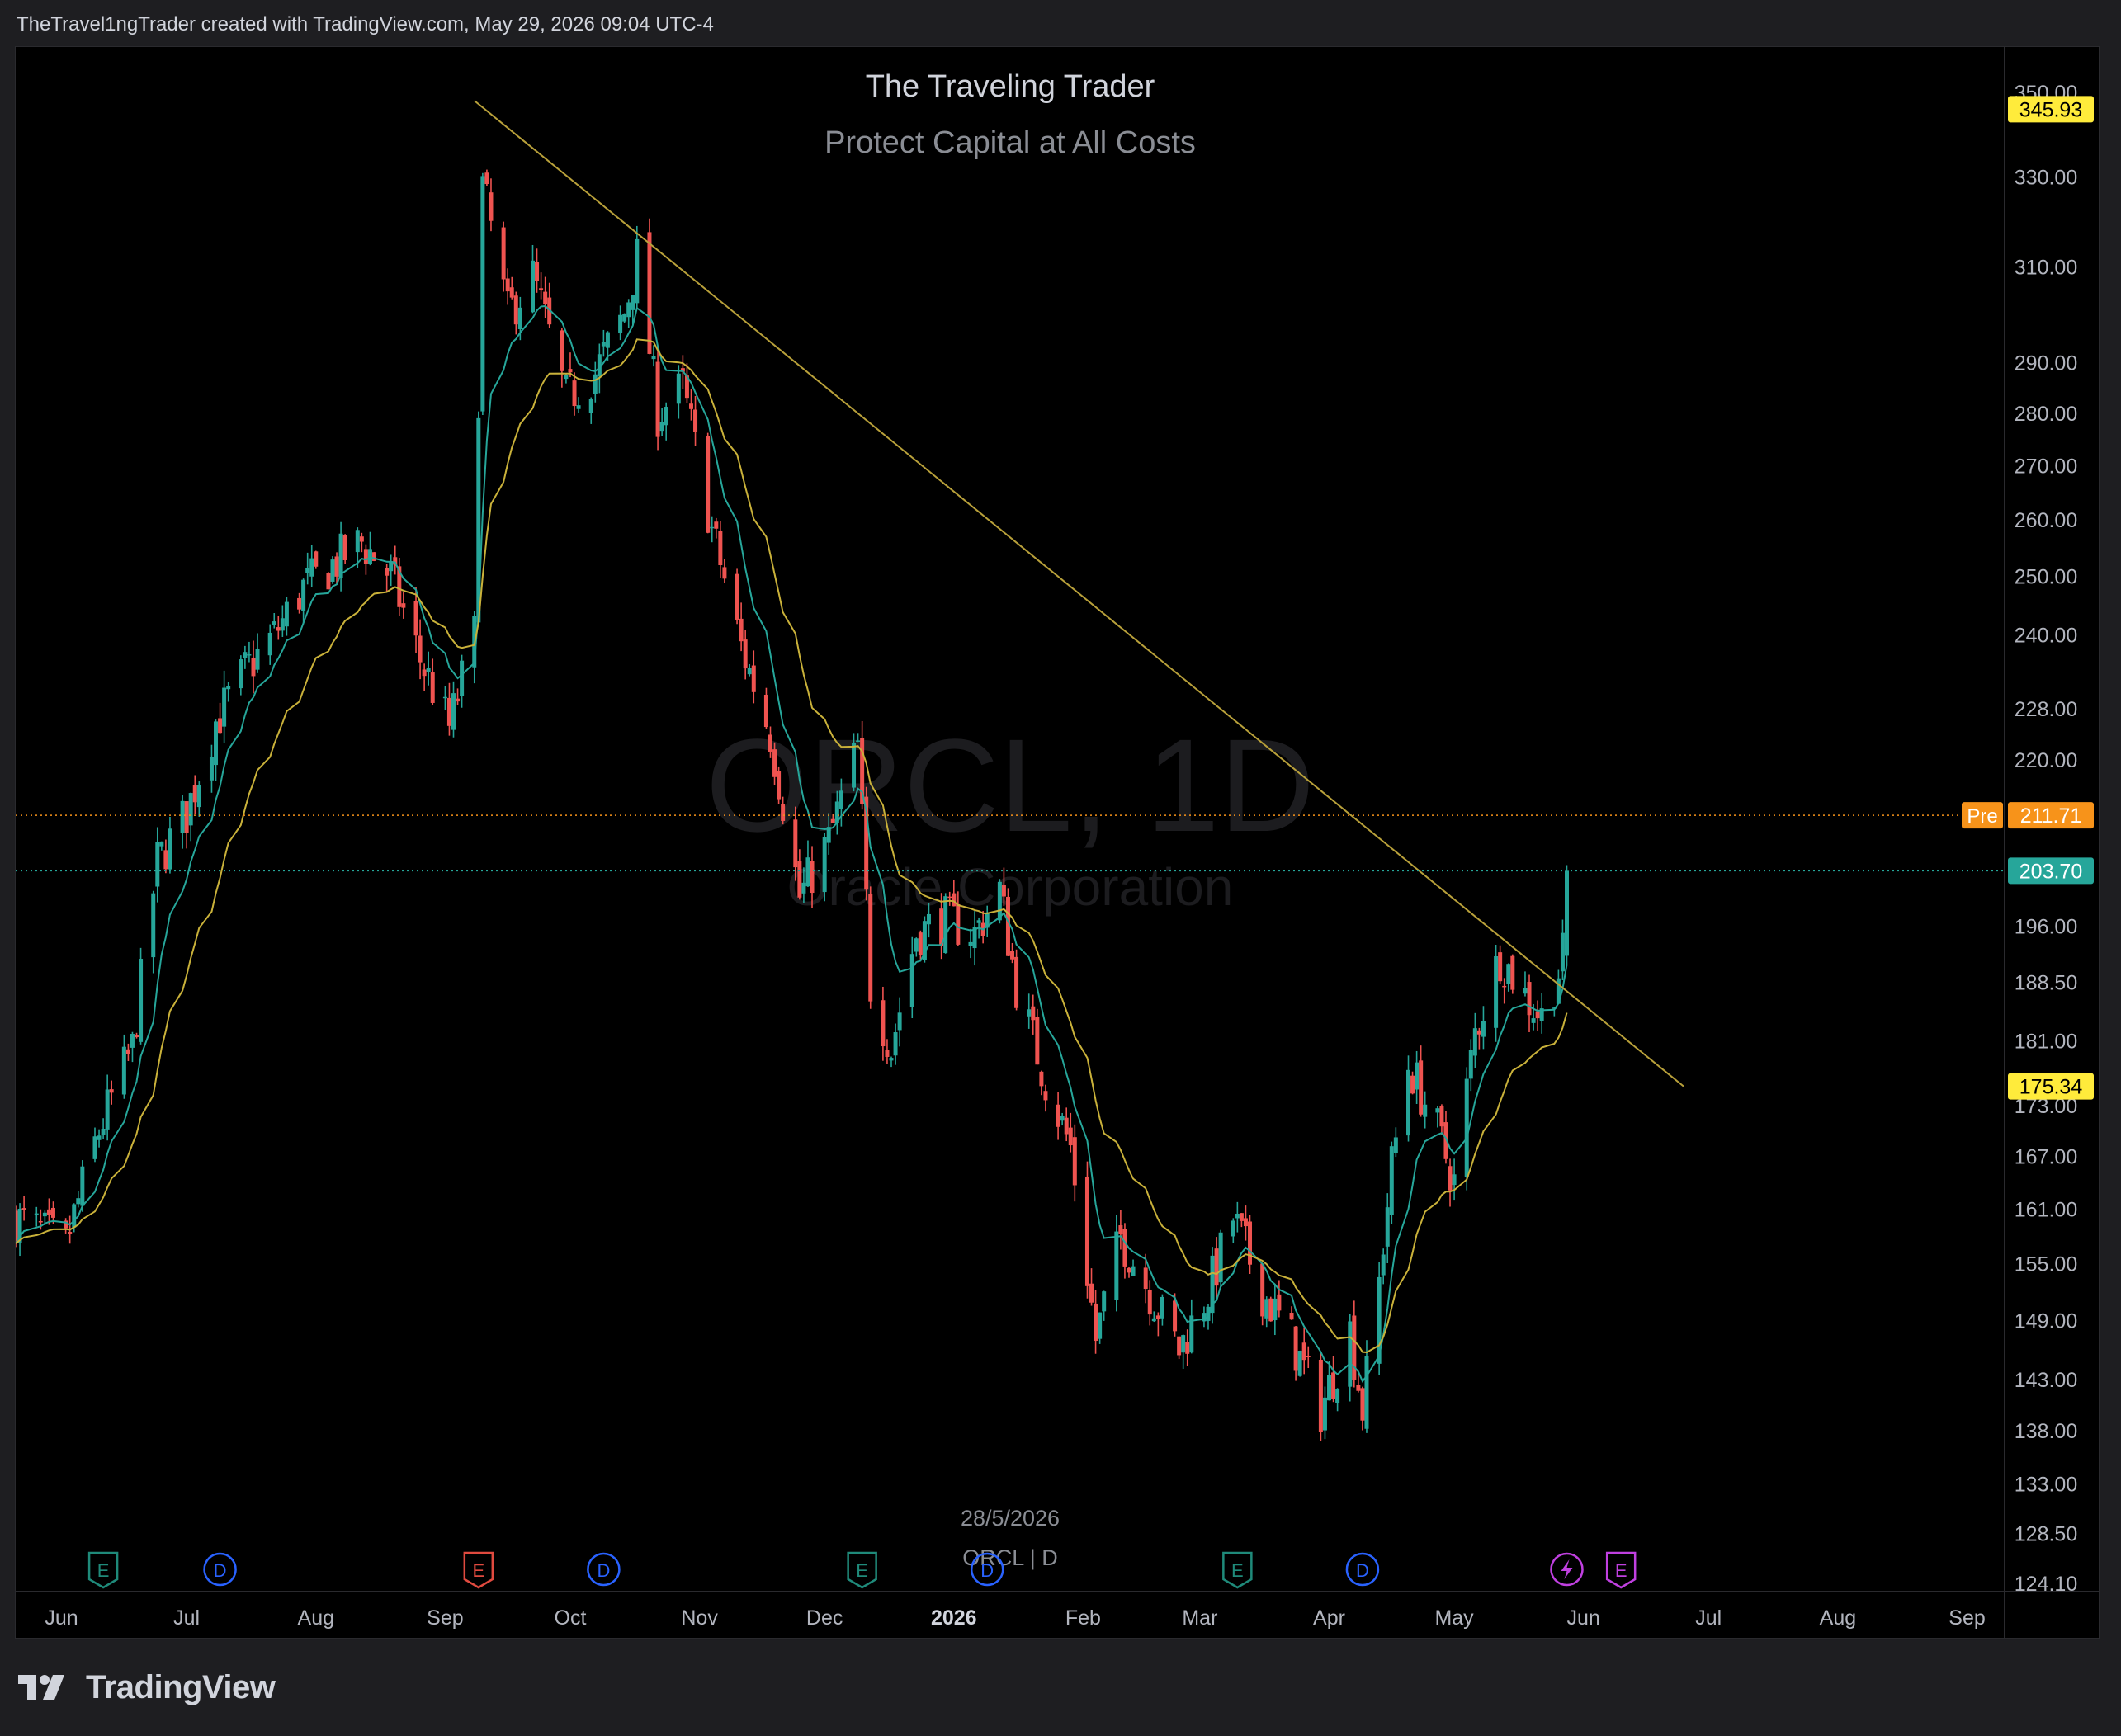 The width and height of the screenshot is (2121, 1736). I want to click on news-flash-icon, so click(1567, 1569).